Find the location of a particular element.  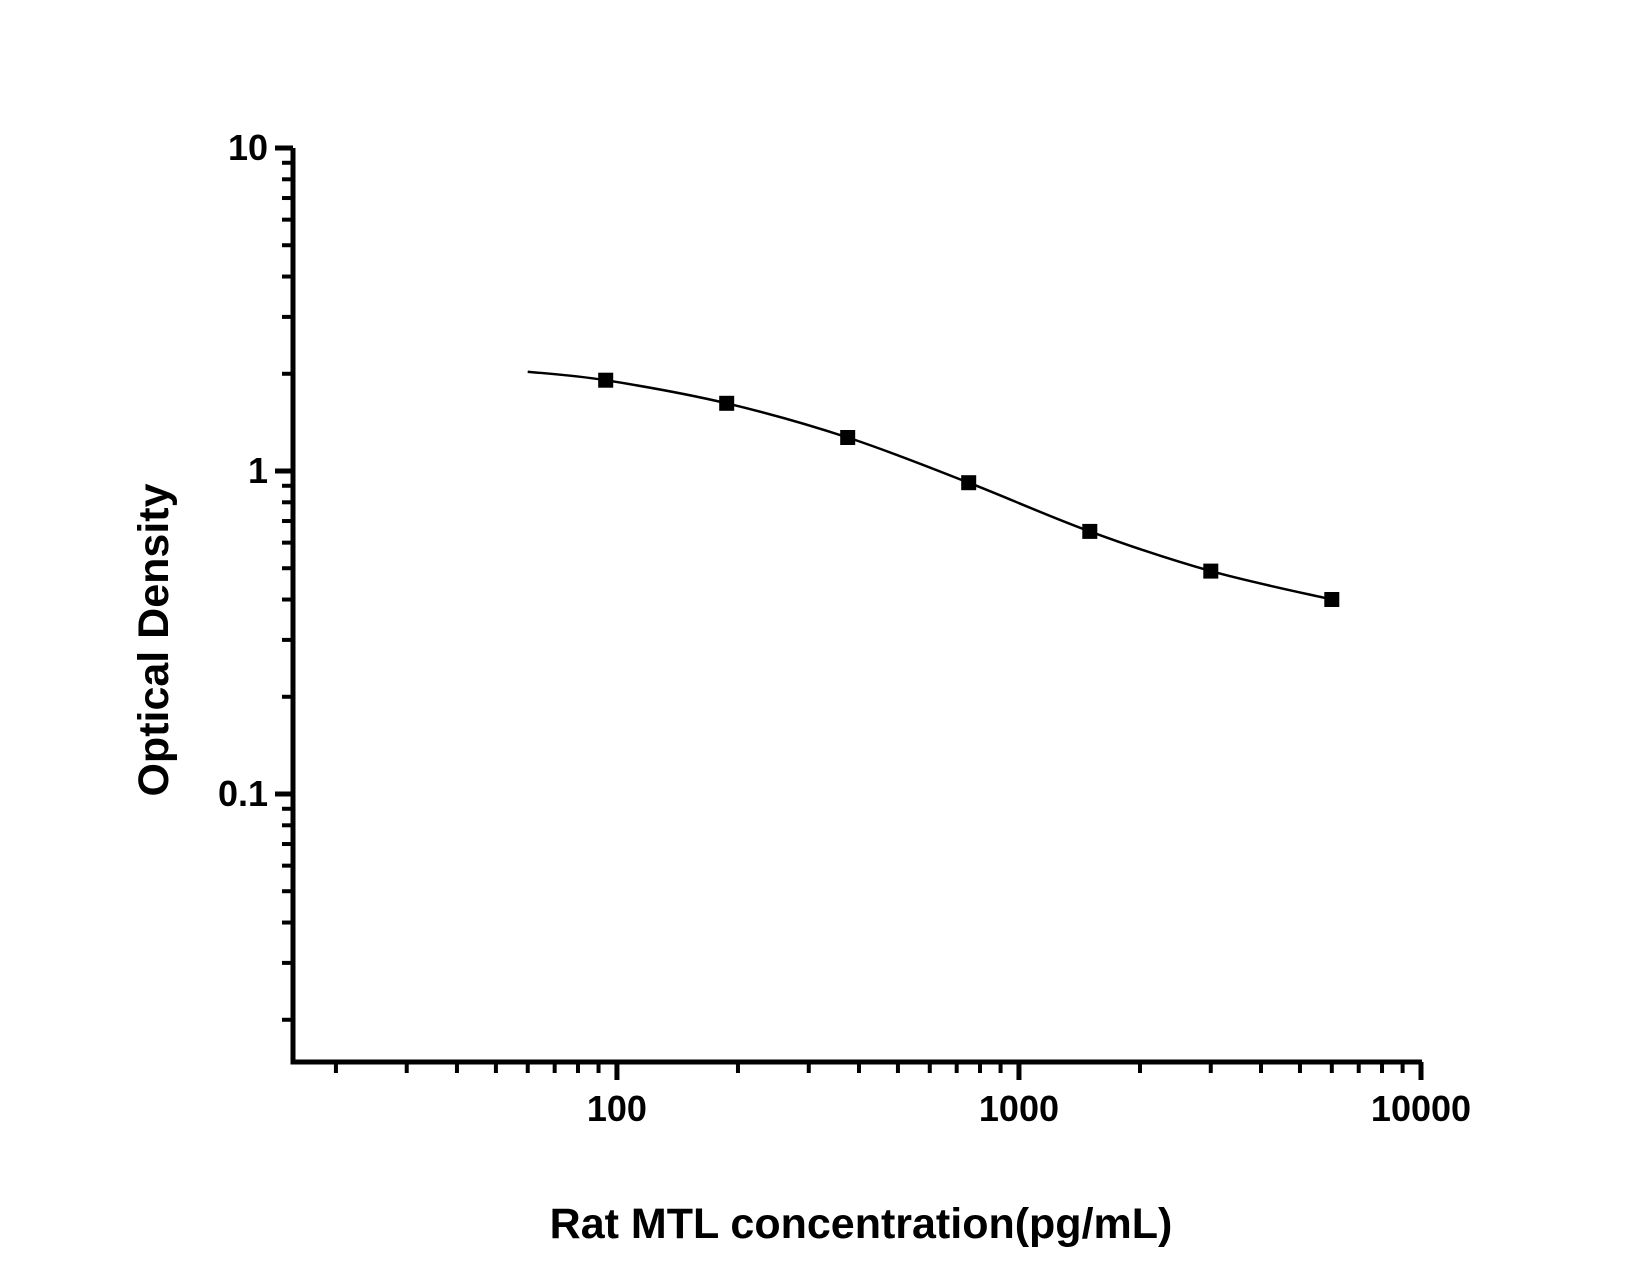

x-tick-label: 100 is located at coordinates (617, 1108).